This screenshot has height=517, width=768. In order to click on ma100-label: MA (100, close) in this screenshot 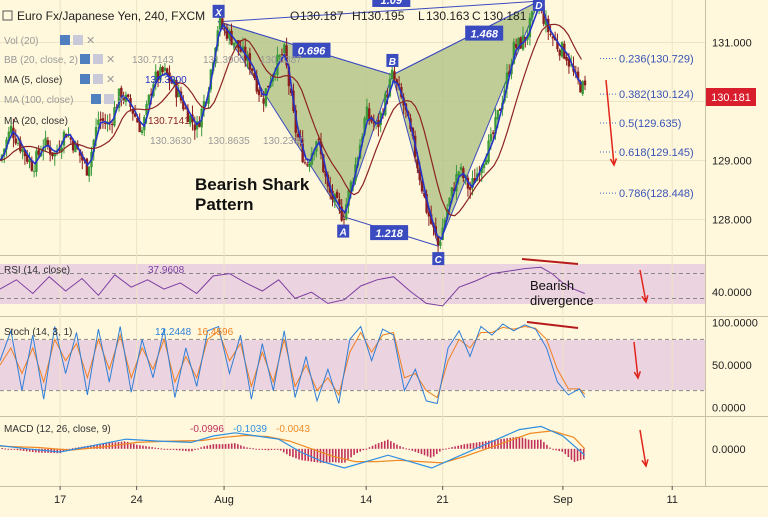, I will do `click(38, 100)`.